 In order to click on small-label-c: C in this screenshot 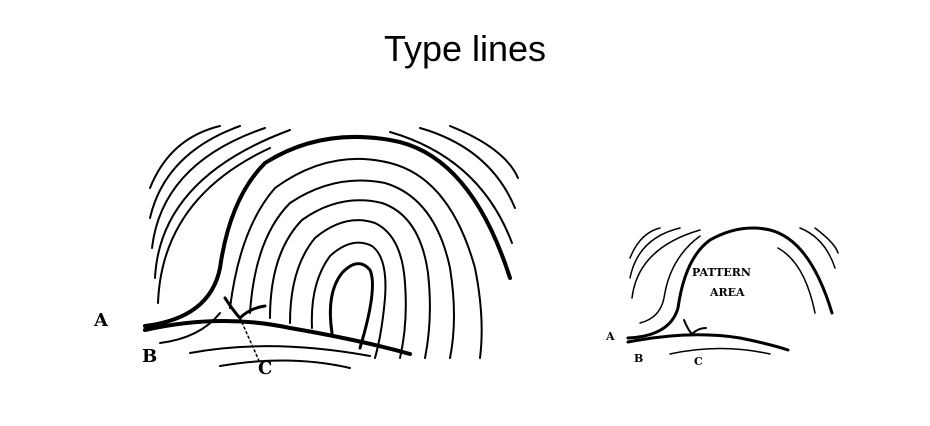, I will do `click(698, 361)`.